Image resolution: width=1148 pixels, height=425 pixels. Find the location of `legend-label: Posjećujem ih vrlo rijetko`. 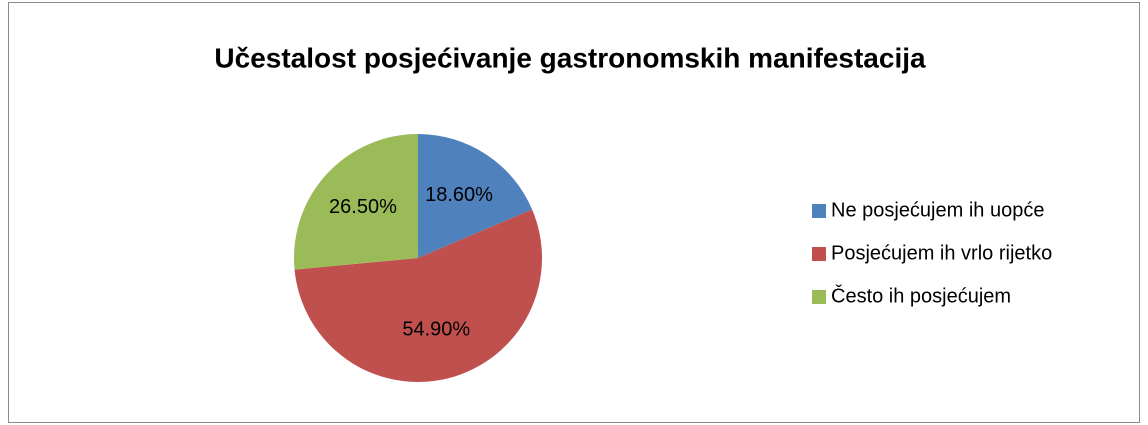

legend-label: Posjećujem ih vrlo rijetko is located at coordinates (941, 253).